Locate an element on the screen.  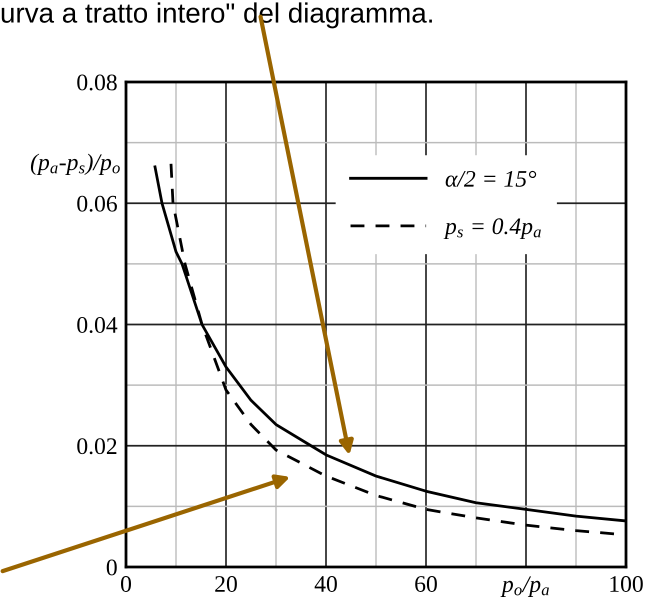
y-tick-label: 0.08 is located at coordinates (97, 82).